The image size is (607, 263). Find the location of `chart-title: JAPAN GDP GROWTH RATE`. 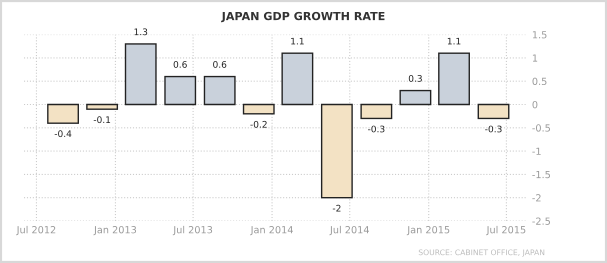

chart-title: JAPAN GDP GROWTH RATE is located at coordinates (302, 17).